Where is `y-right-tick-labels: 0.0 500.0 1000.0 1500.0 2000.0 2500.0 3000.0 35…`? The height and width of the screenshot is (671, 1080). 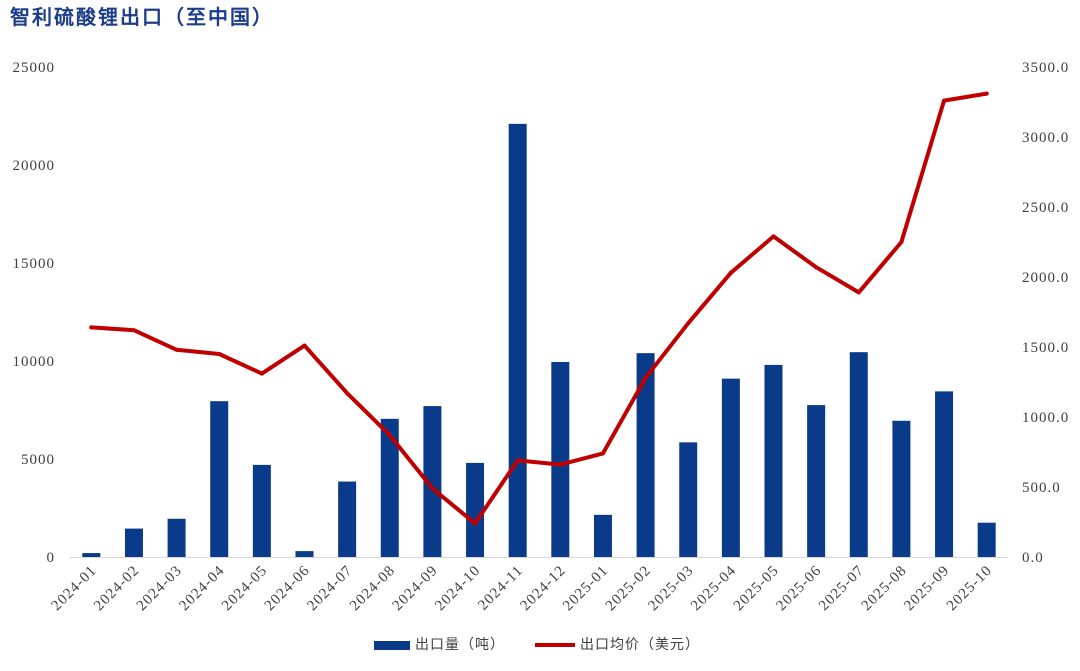
y-right-tick-labels: 0.0 500.0 1000.0 1500.0 2000.0 2500.0 3000.0 35… is located at coordinates (1045, 313).